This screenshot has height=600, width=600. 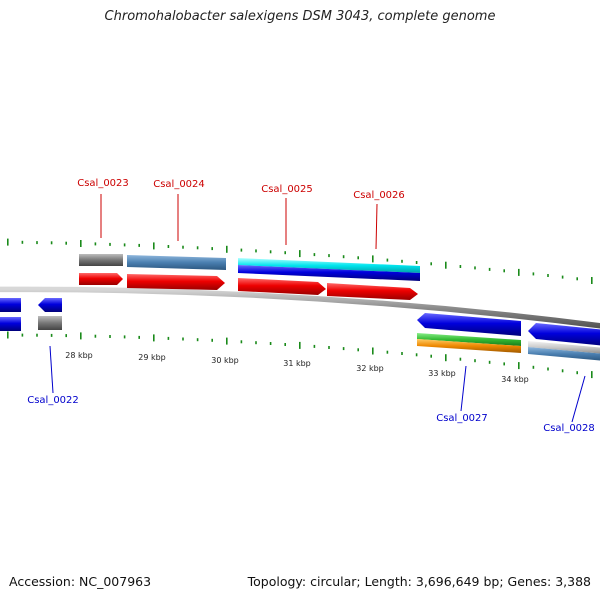 I want to click on gene-label-csal-0026: Csal_0026, so click(x=379, y=195).